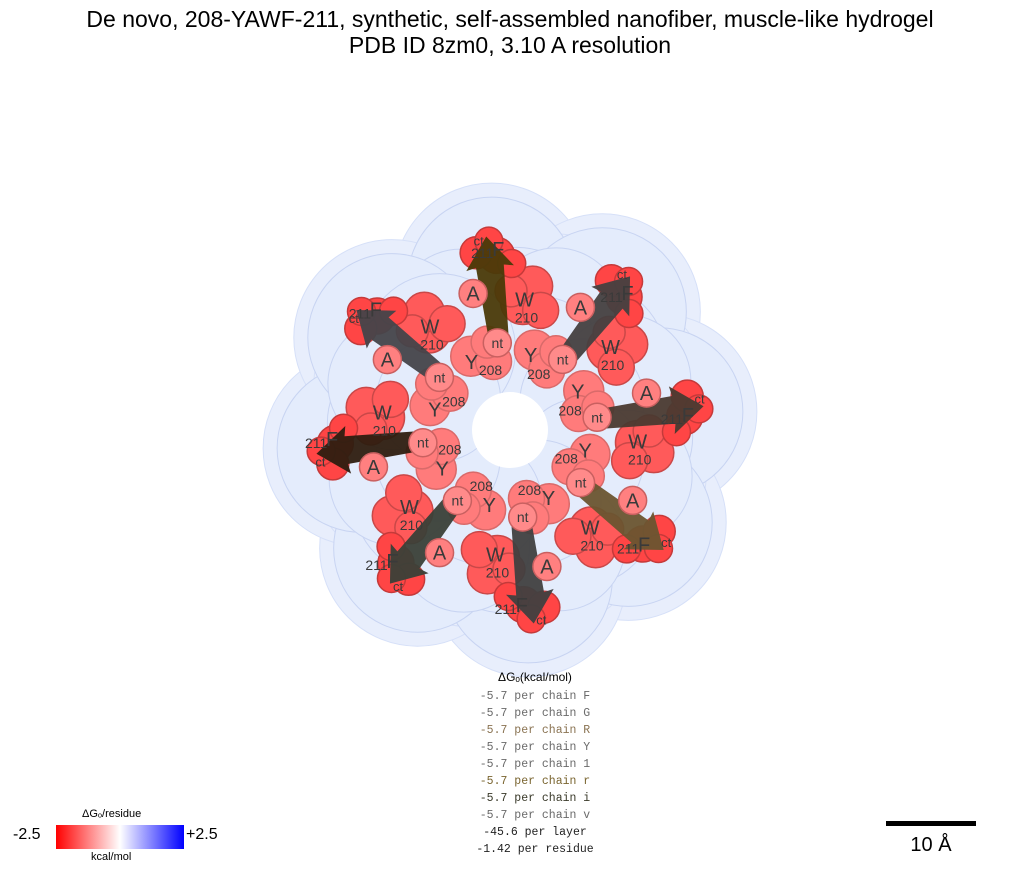 Image resolution: width=1020 pixels, height=869 pixels. I want to click on energy-row: -5.7 per chain i, so click(535, 798).